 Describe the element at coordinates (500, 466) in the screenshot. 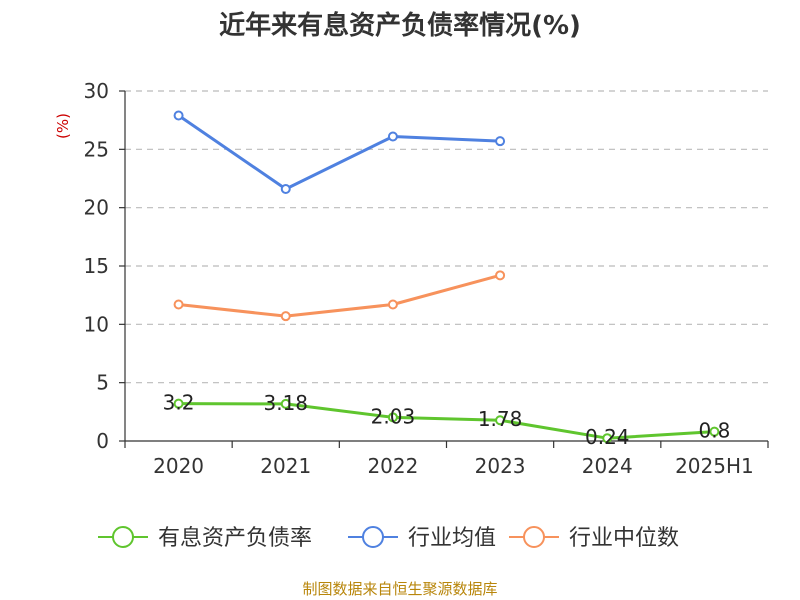

I see `x-tick-label: 2023` at that location.